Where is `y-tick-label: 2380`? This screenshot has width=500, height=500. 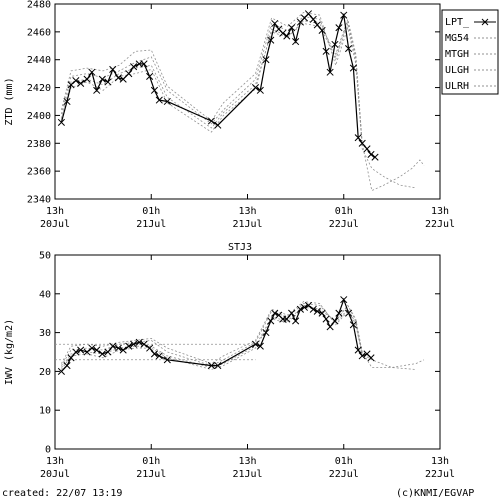 y-tick-label: 2380 is located at coordinates (39, 144).